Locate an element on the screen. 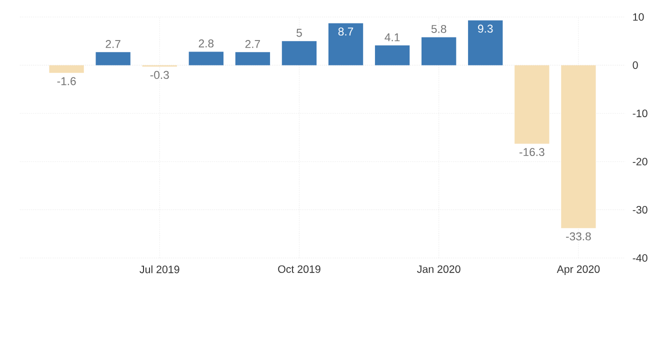 The height and width of the screenshot is (342, 665). data-label: 2.8 is located at coordinates (206, 43).